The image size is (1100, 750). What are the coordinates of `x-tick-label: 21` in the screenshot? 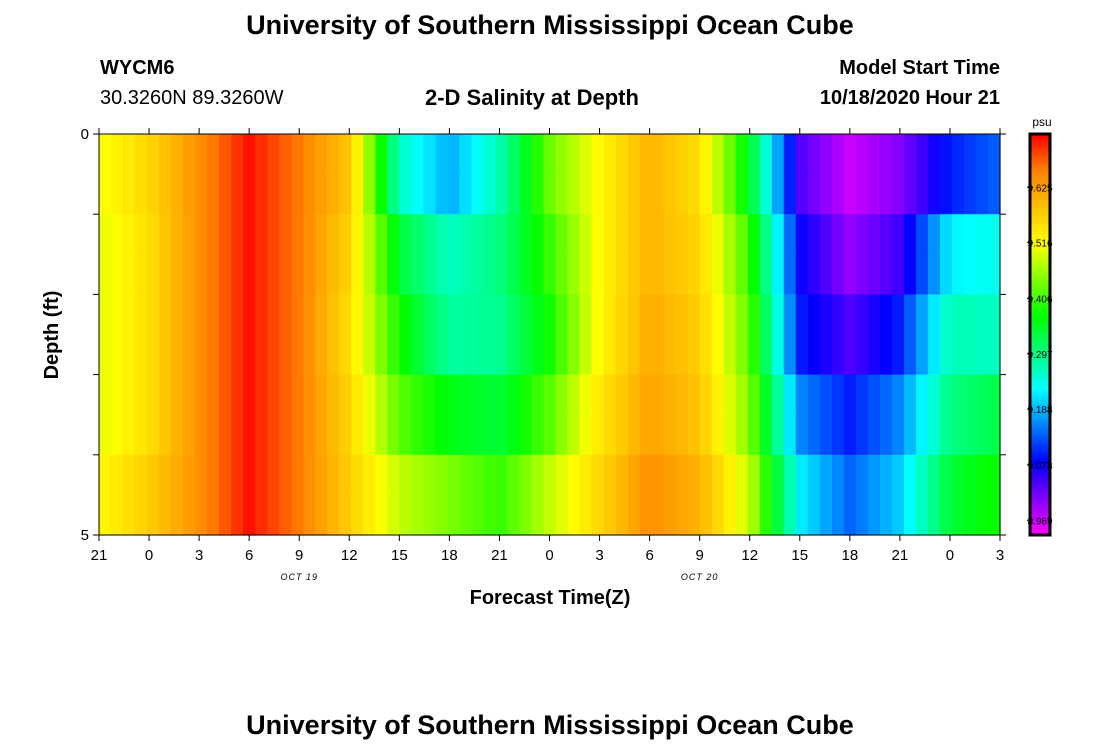 It's located at (499, 555).